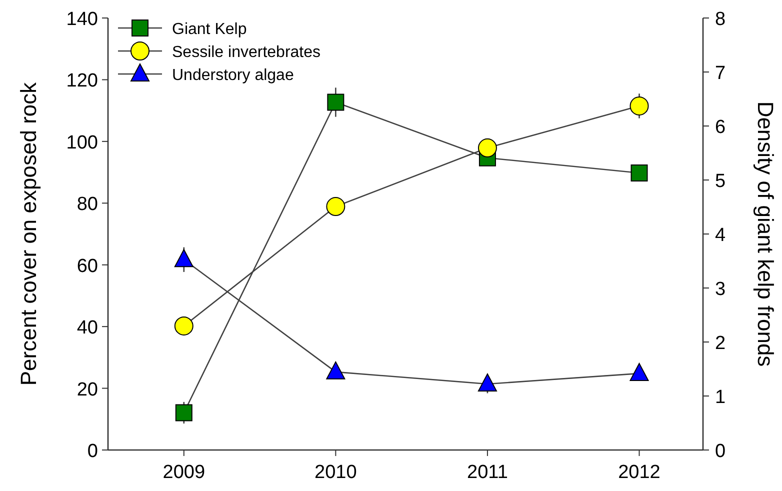  What do you see at coordinates (335, 472) in the screenshot?
I see `x-tick-label: 2010` at bounding box center [335, 472].